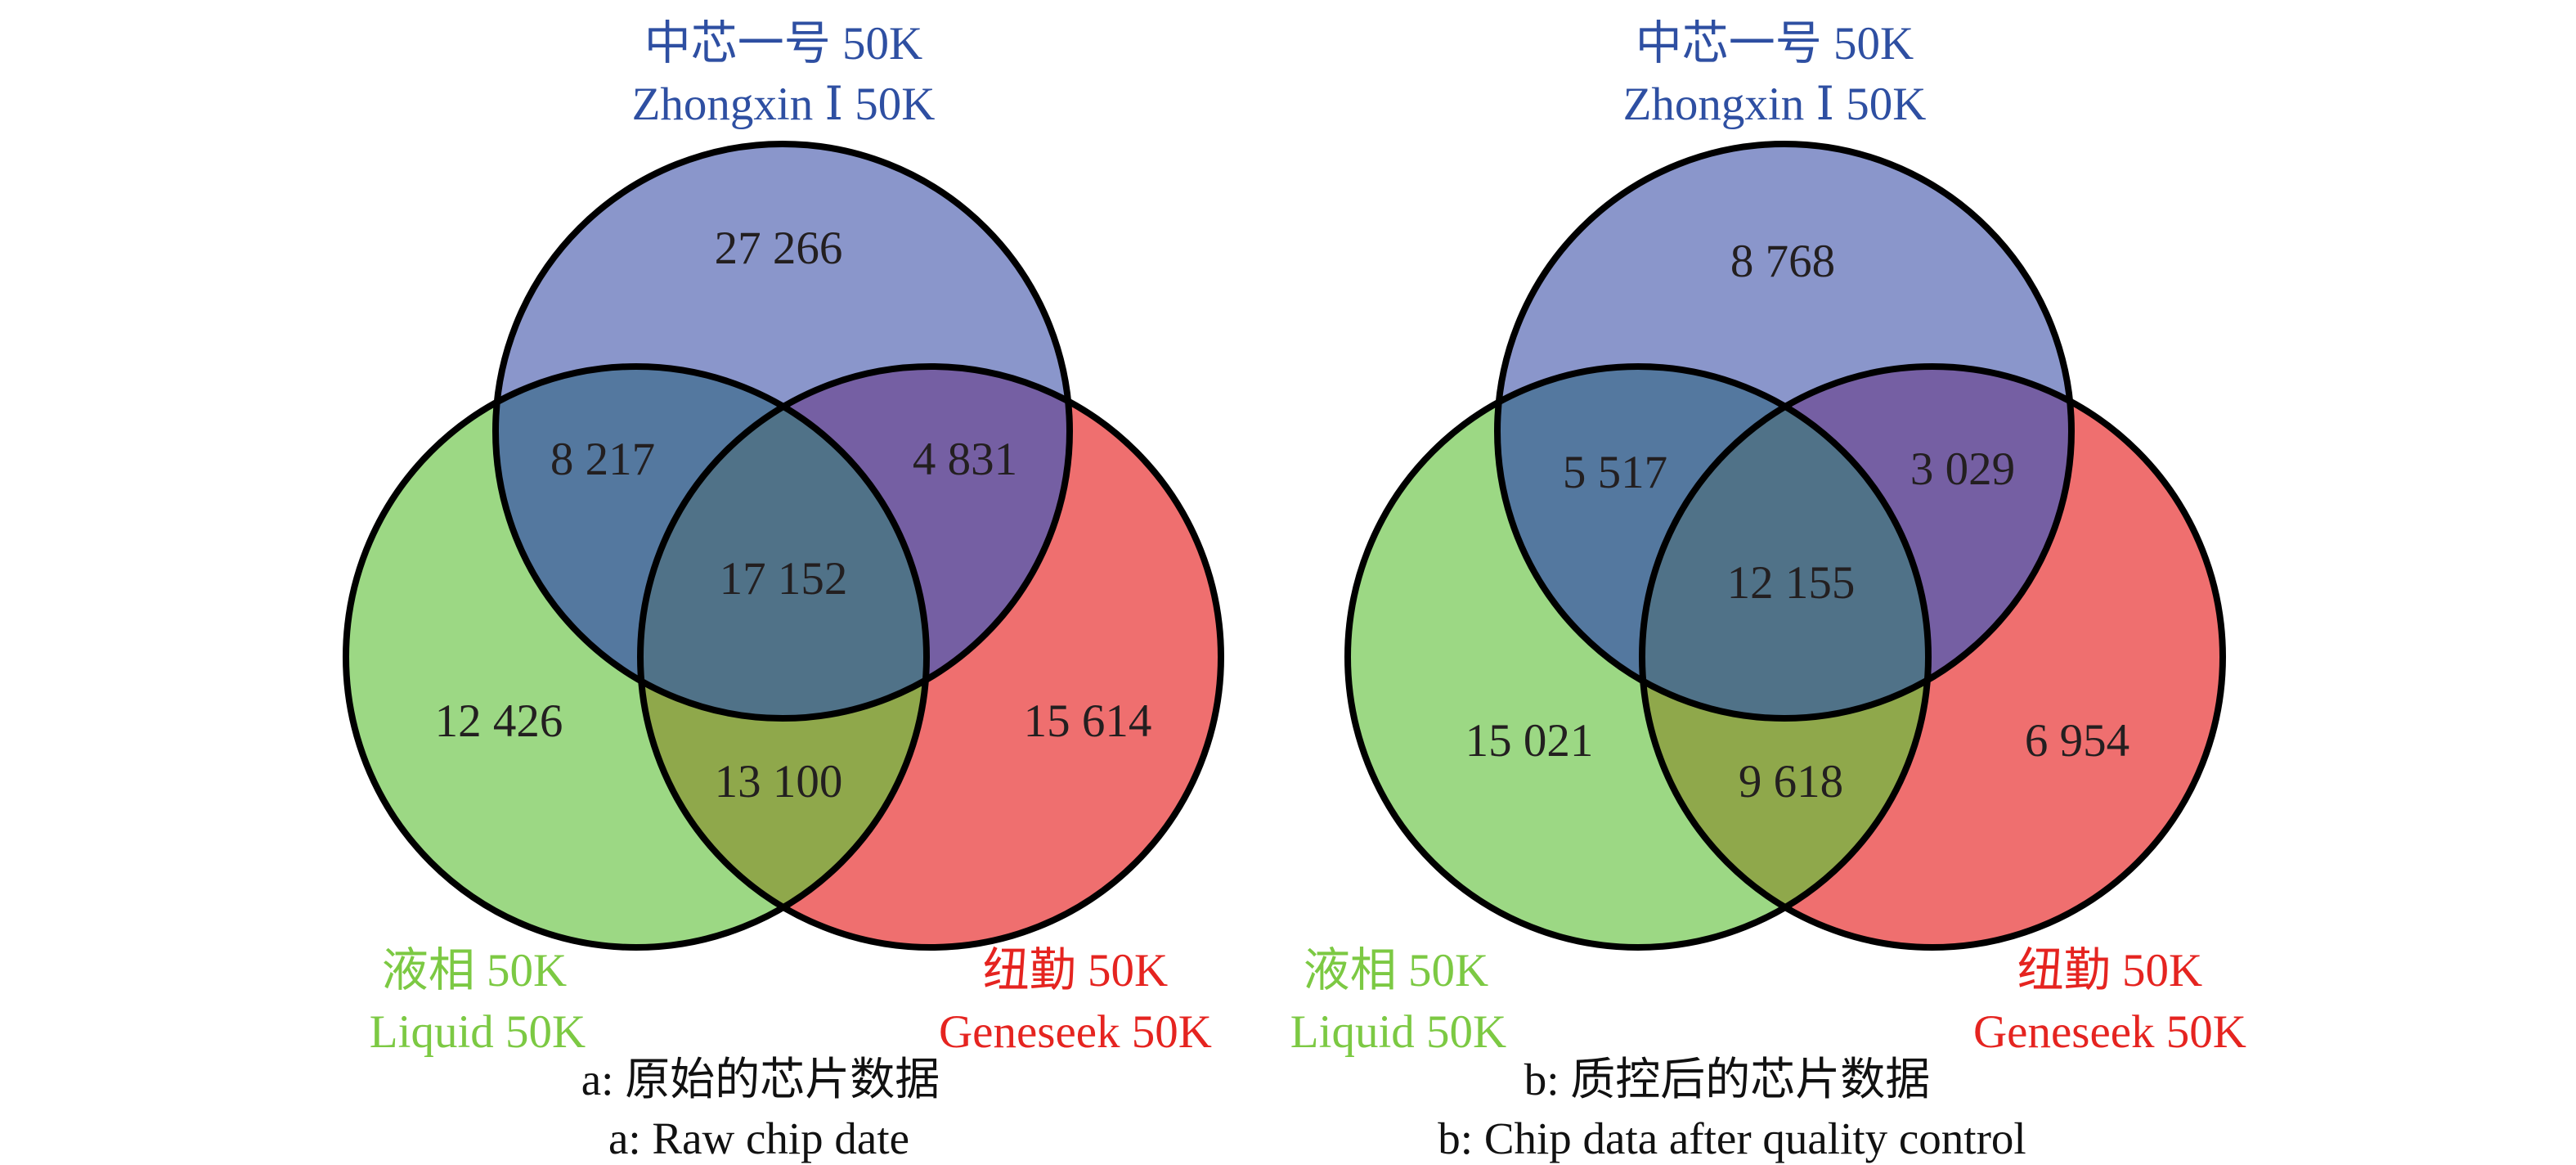 The image size is (2576, 1165). What do you see at coordinates (2109, 970) in the screenshot?
I see `panel-b-geneseek-label-zh: 纽勤 50K` at bounding box center [2109, 970].